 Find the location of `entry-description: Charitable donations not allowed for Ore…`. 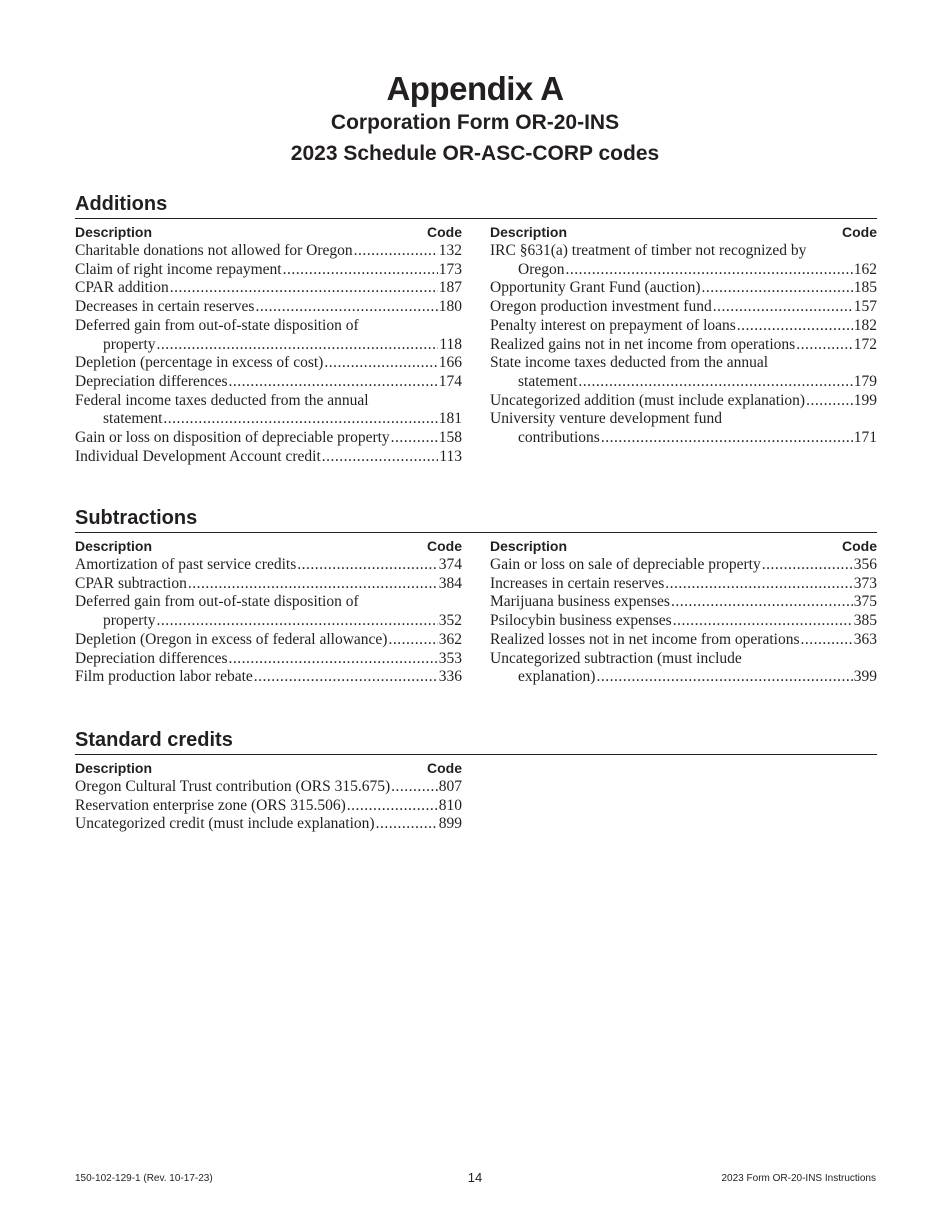

entry-description: Charitable donations not allowed for Ore… is located at coordinates (214, 250).